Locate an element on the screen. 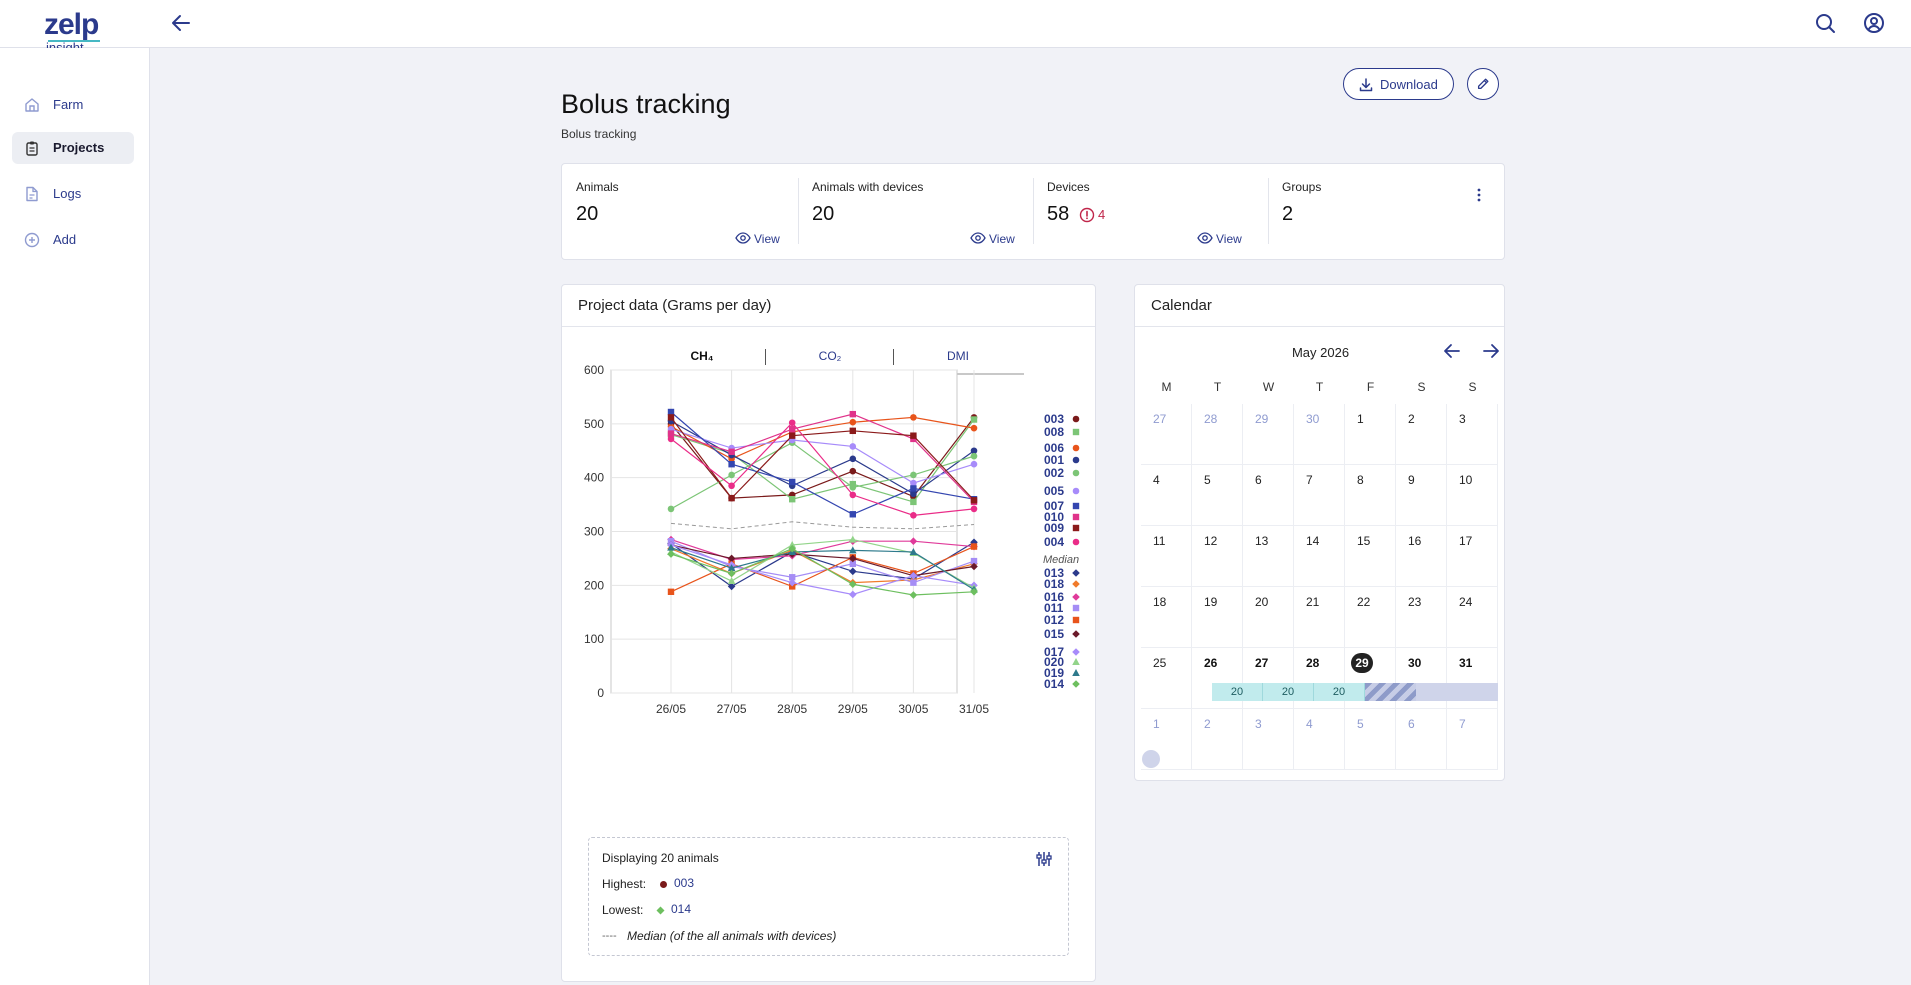 The width and height of the screenshot is (1911, 985). edit-button is located at coordinates (1483, 84).